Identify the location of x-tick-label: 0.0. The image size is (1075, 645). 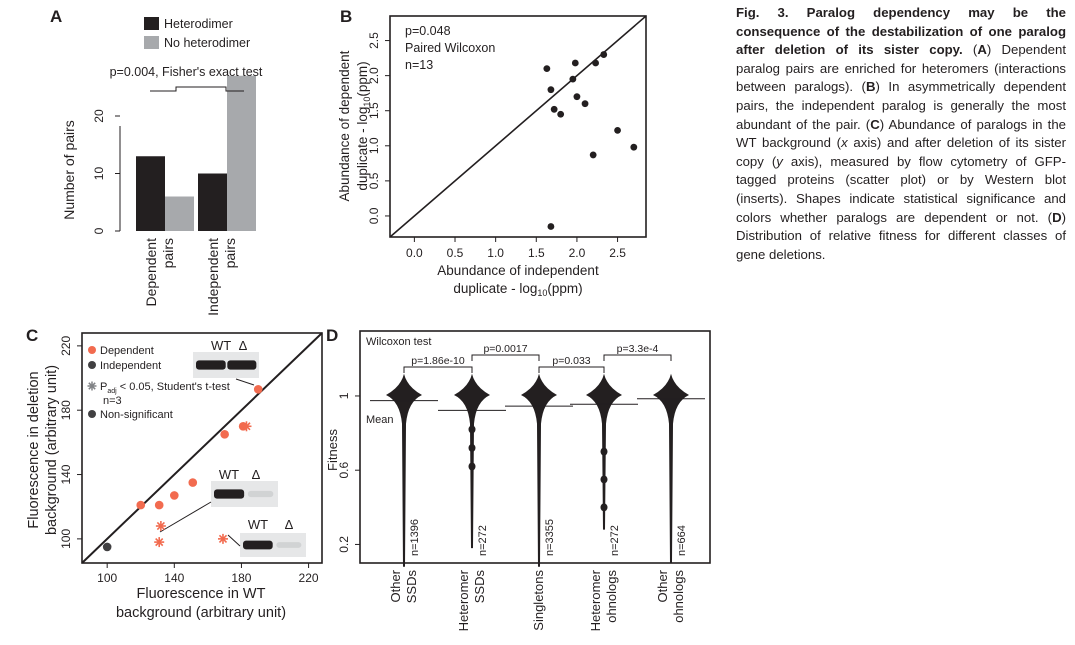
(414, 253).